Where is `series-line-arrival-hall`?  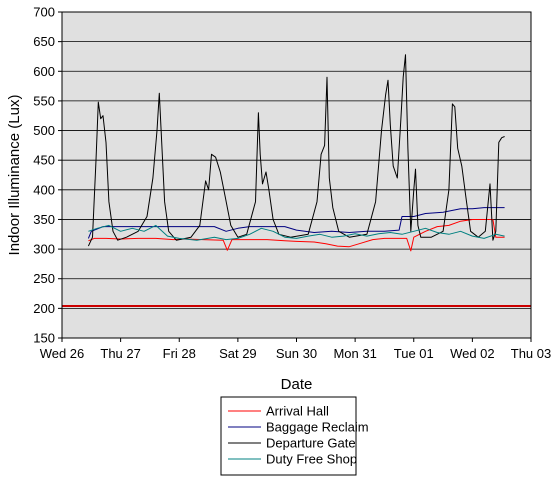
series-line-arrival-hall is located at coordinates (296, 235).